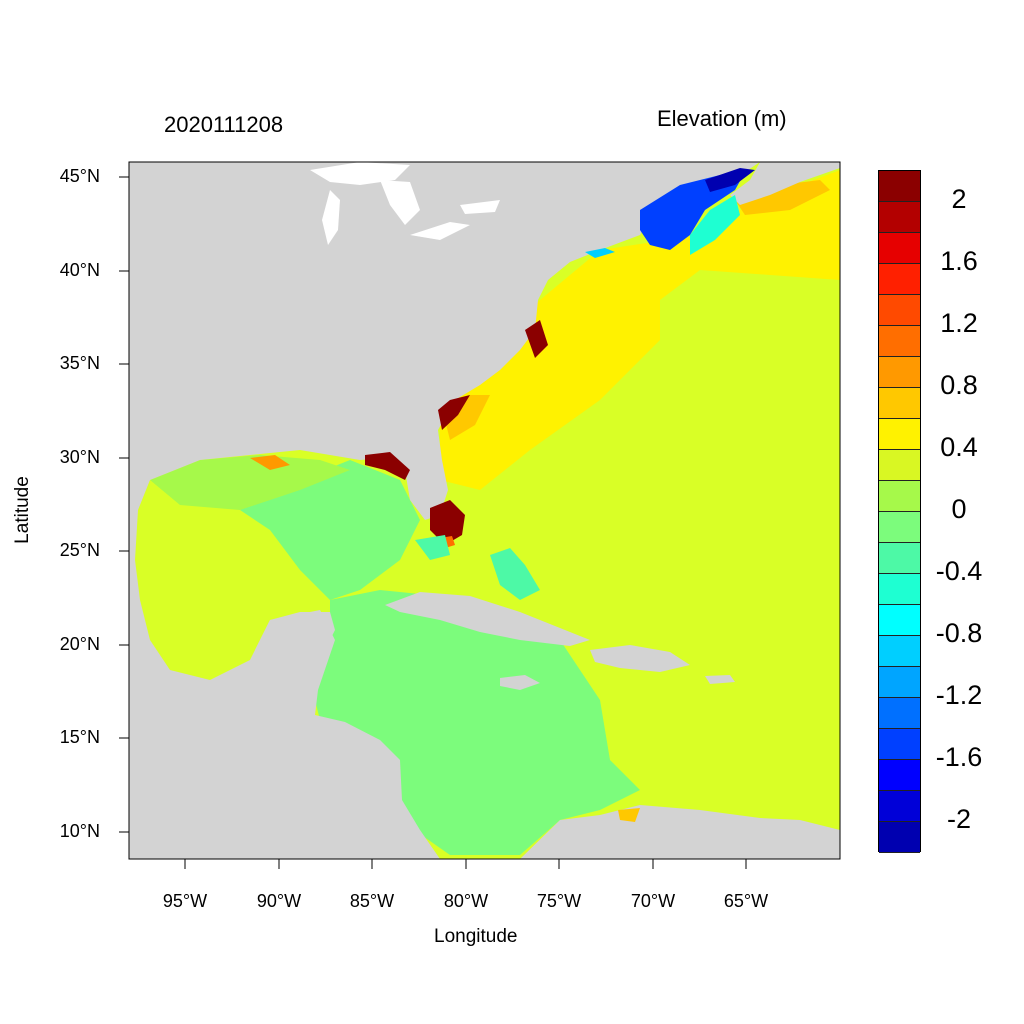 The height and width of the screenshot is (1024, 1024). Describe the element at coordinates (79, 457) in the screenshot. I see `y-tick-label: 30°N` at that location.